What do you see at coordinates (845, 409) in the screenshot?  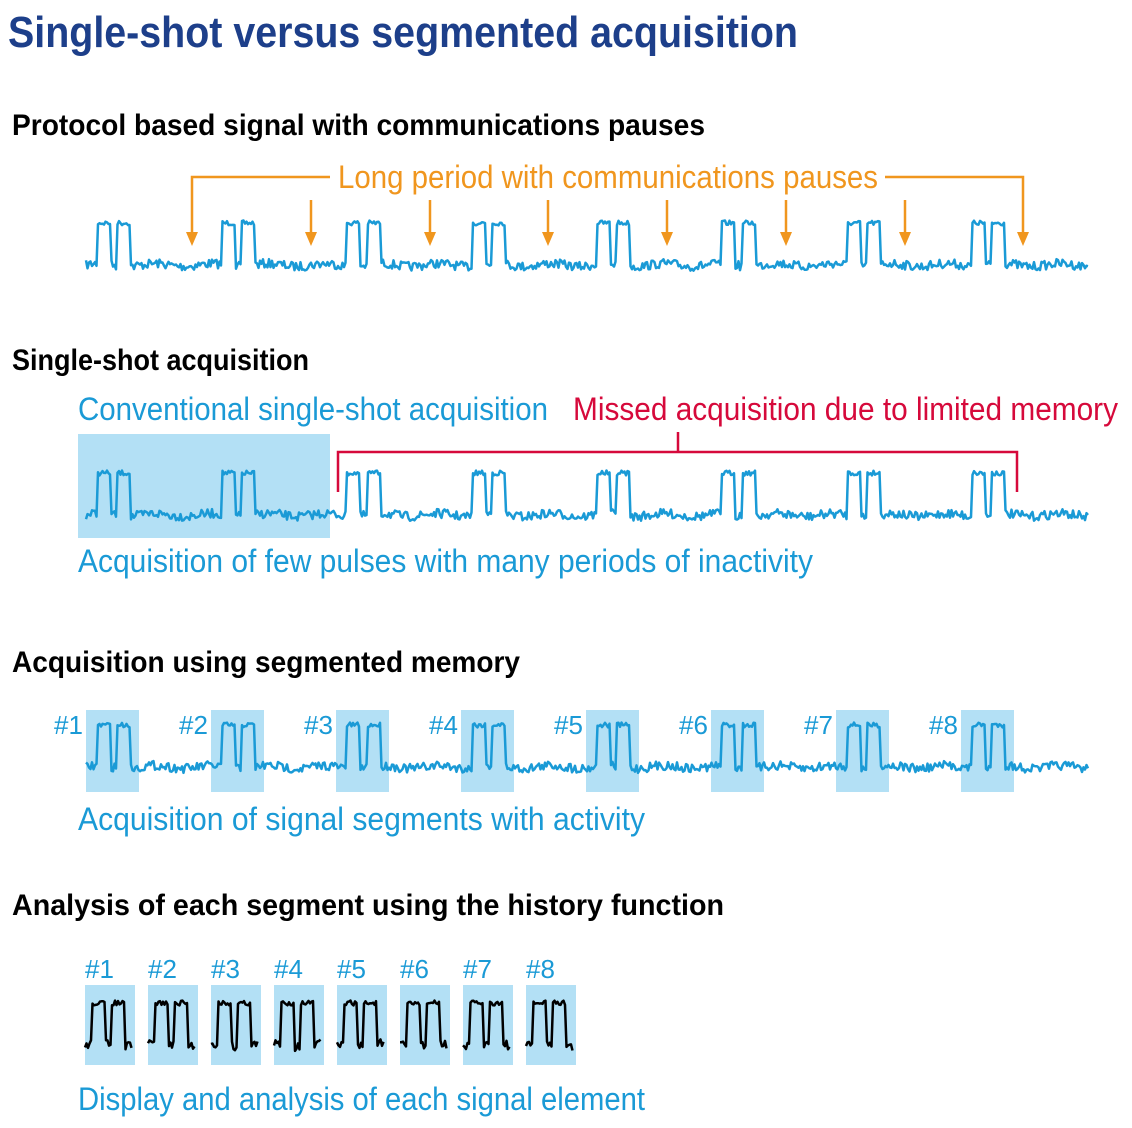 I see `annotation: Missed acquisition due to limited memory` at bounding box center [845, 409].